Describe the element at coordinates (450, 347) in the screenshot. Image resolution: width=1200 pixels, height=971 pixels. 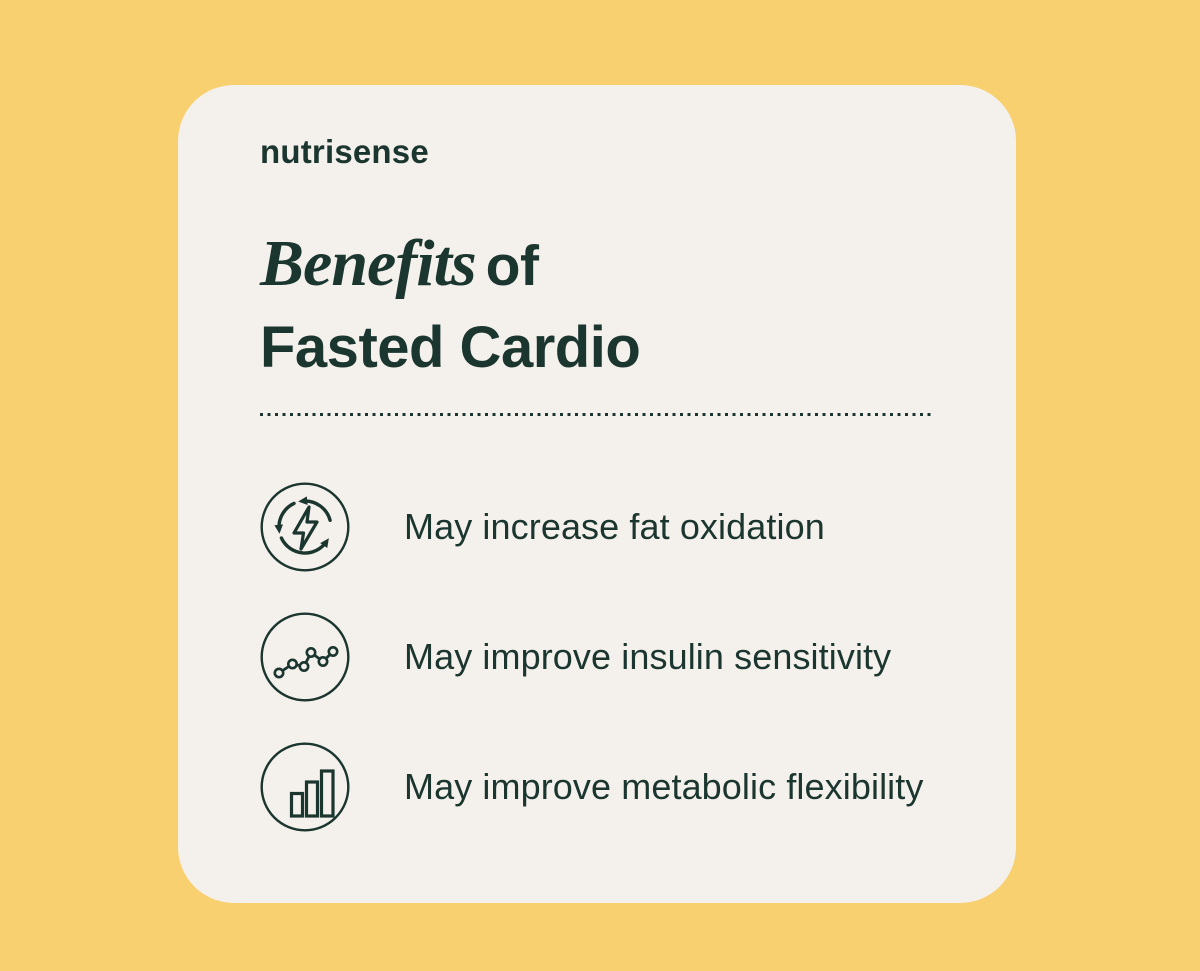
I see `title-line2: Fasted Cardio` at that location.